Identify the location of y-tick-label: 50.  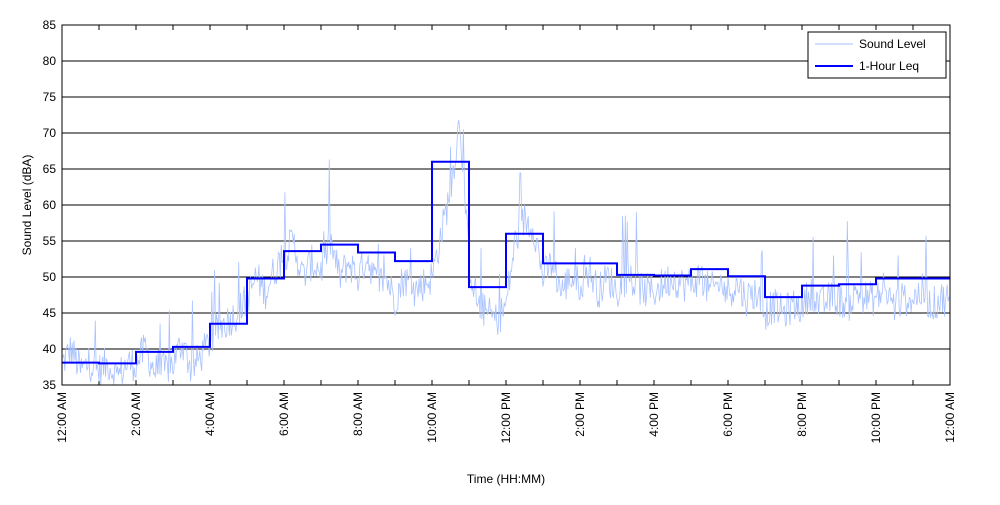
(50, 277).